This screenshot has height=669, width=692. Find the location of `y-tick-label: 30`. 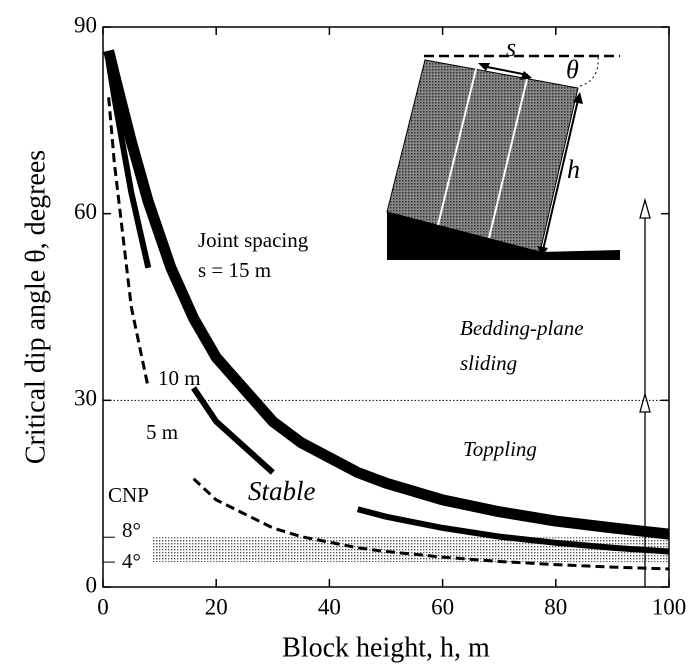

y-tick-label: 30 is located at coordinates (85, 398).